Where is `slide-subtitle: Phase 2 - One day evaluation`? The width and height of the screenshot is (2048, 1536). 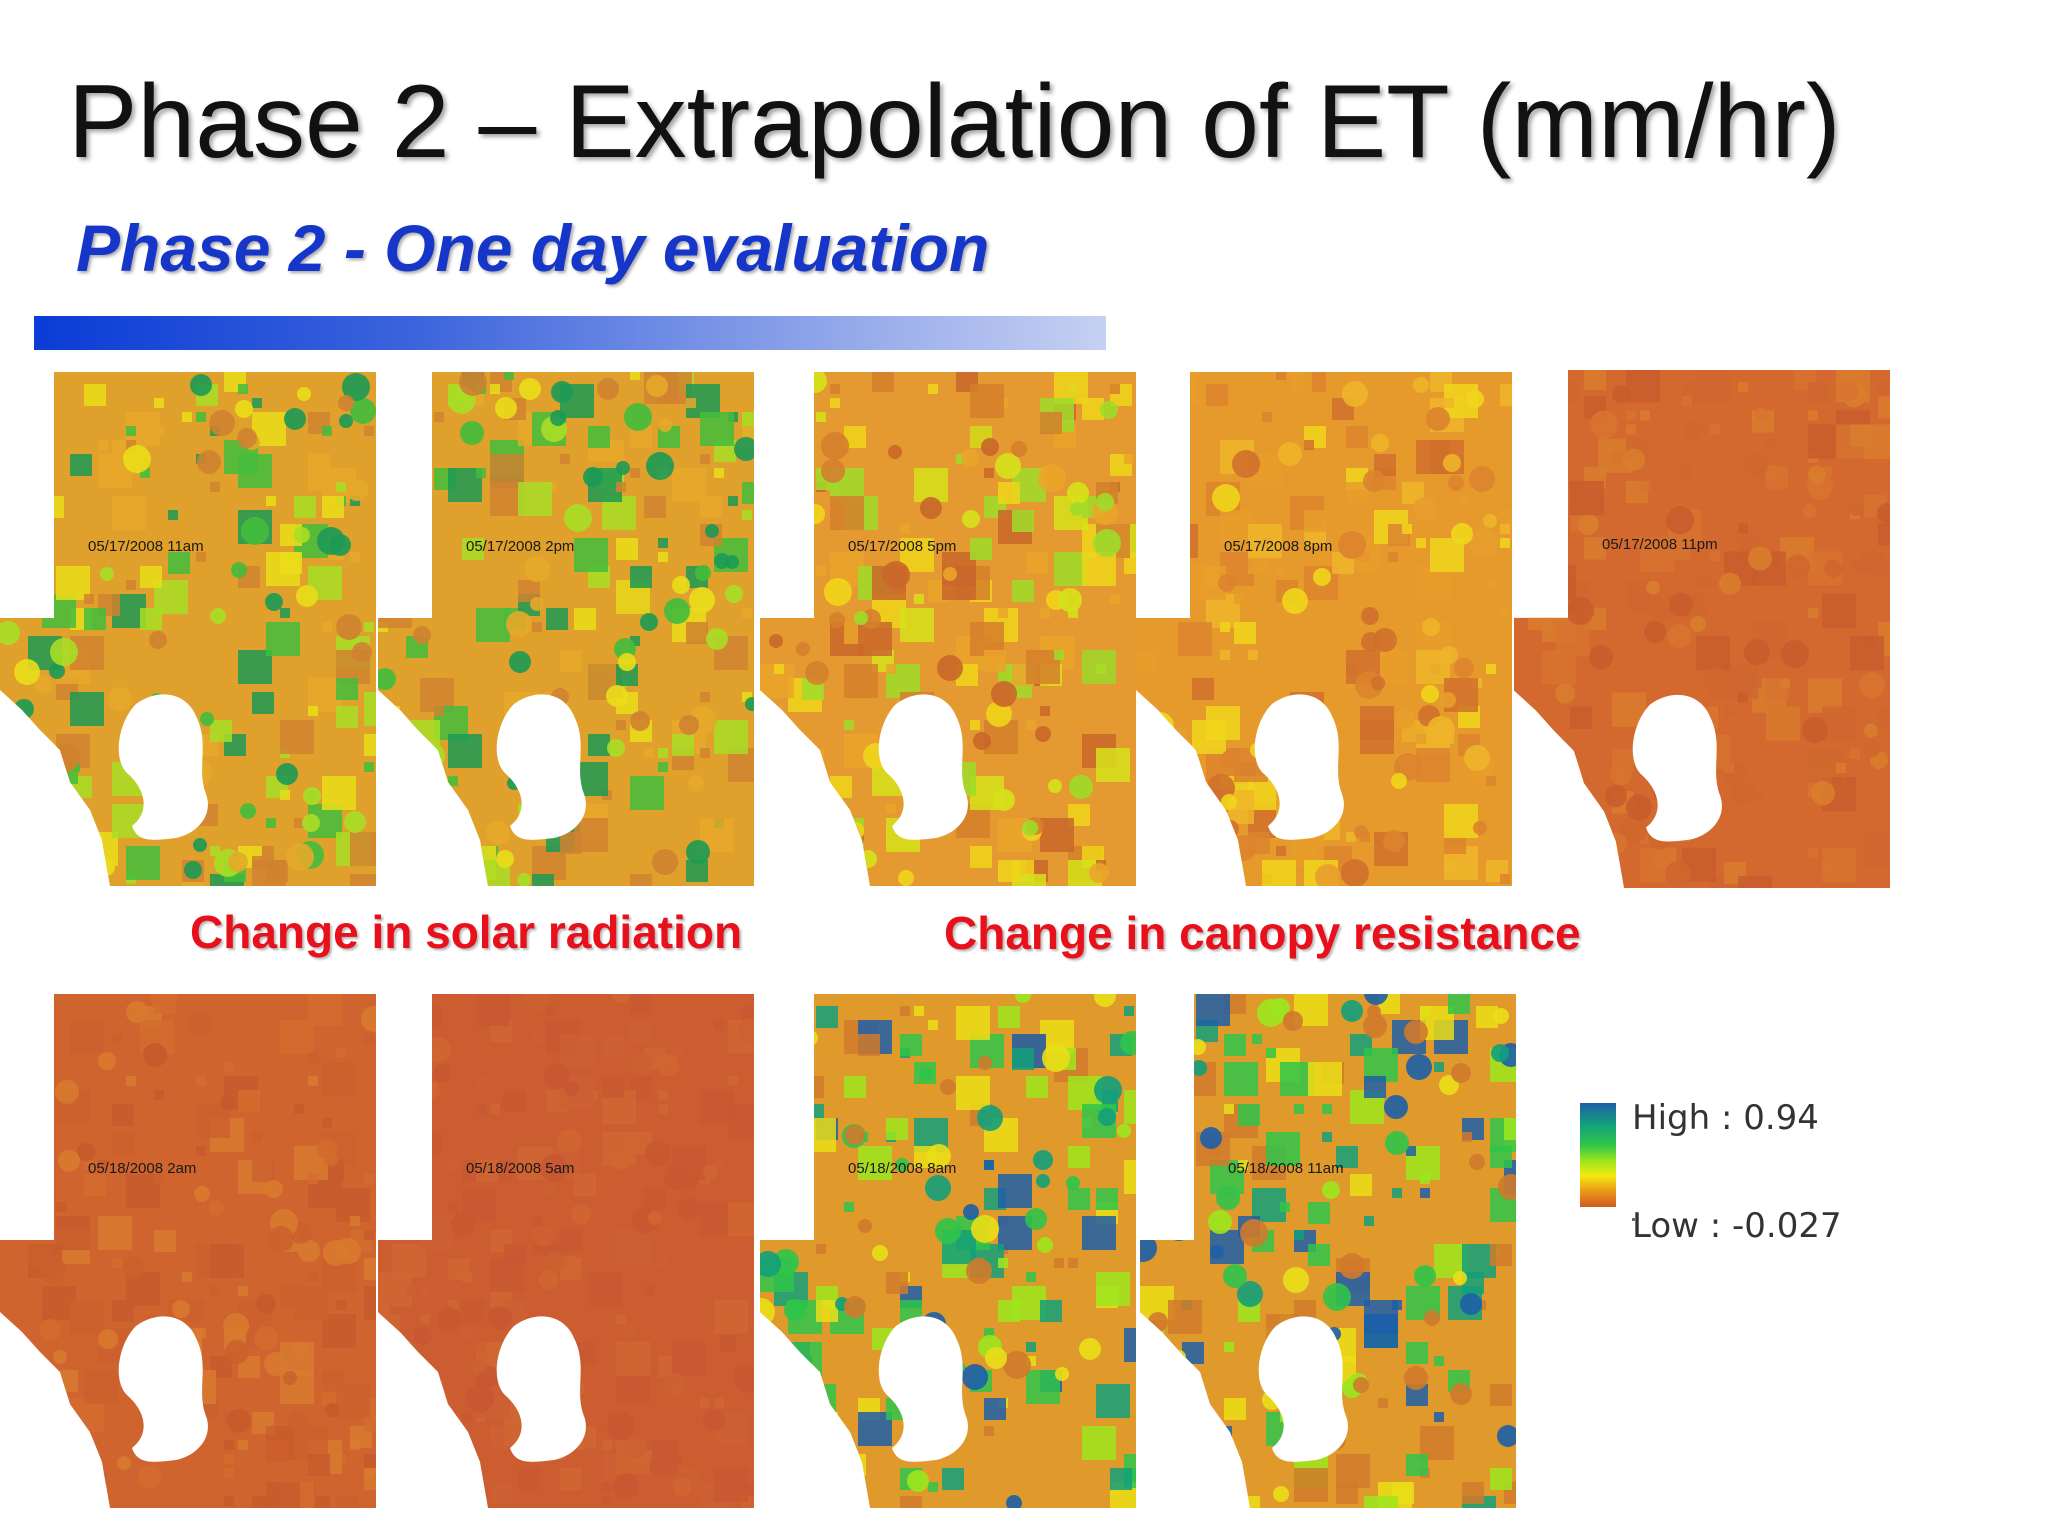
slide-subtitle: Phase 2 - One day evaluation is located at coordinates (533, 248).